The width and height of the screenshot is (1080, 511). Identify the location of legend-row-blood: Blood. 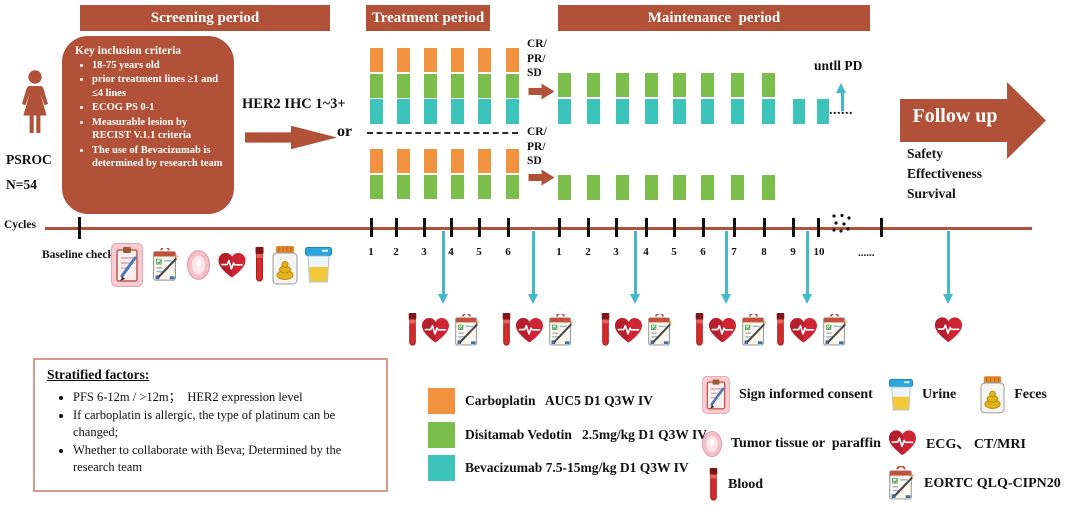
(735, 485).